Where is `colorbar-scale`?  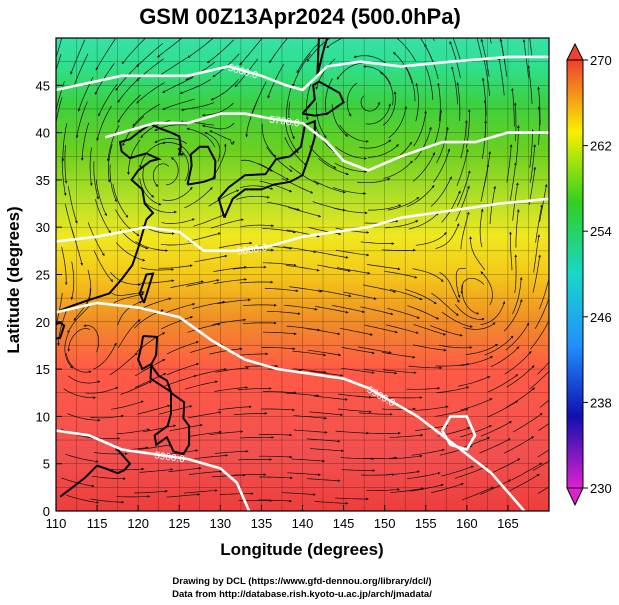 colorbar-scale is located at coordinates (575, 274).